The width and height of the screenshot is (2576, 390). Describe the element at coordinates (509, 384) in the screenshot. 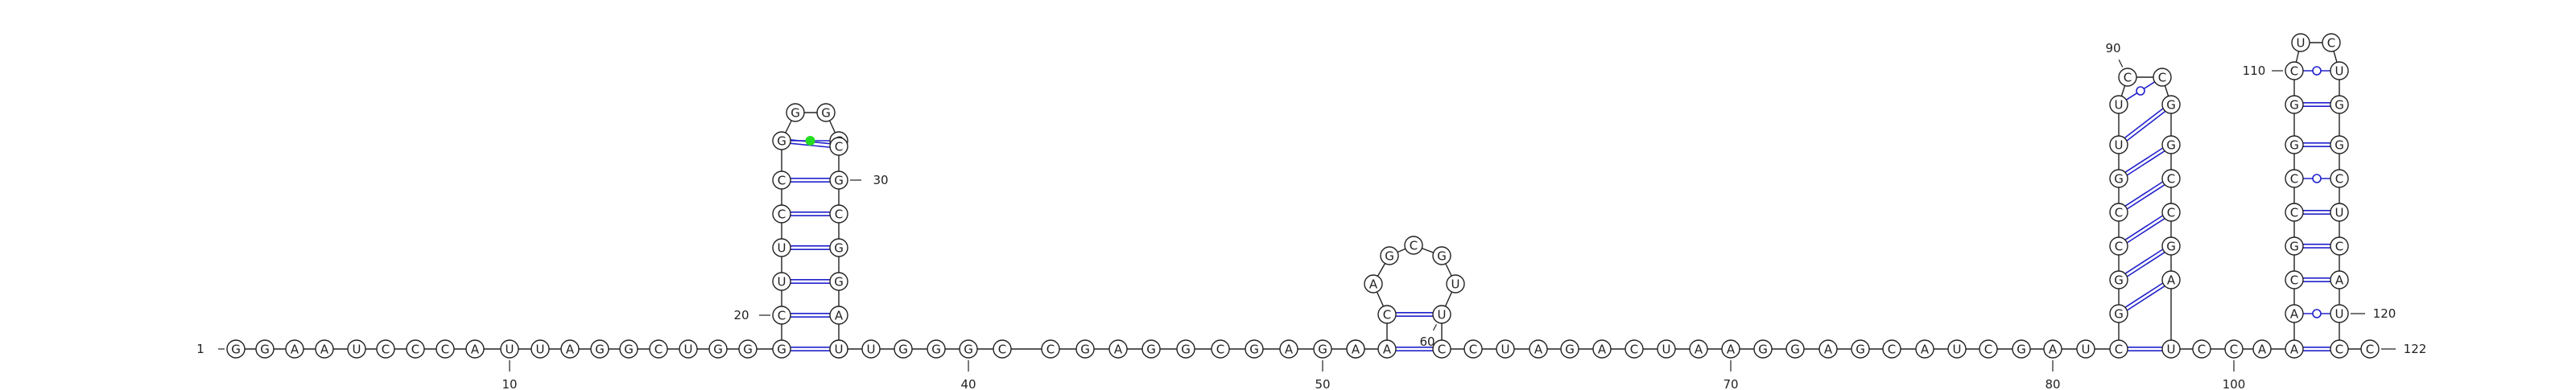

I see `position-label: 10` at that location.